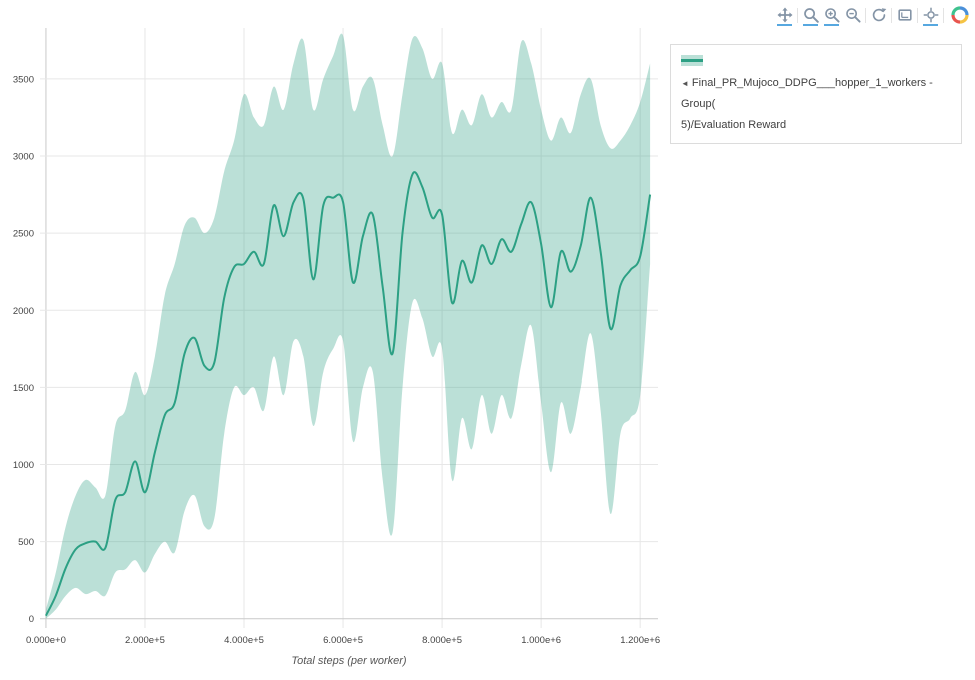  Describe the element at coordinates (685, 83) in the screenshot. I see `legend-collapse-icon: ◄` at that location.